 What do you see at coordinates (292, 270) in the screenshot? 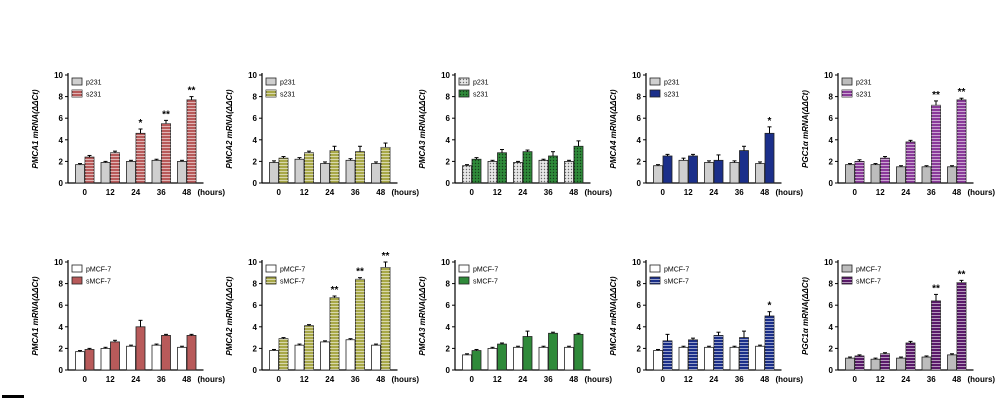
I see `legend-label: pMCF-7` at bounding box center [292, 270].